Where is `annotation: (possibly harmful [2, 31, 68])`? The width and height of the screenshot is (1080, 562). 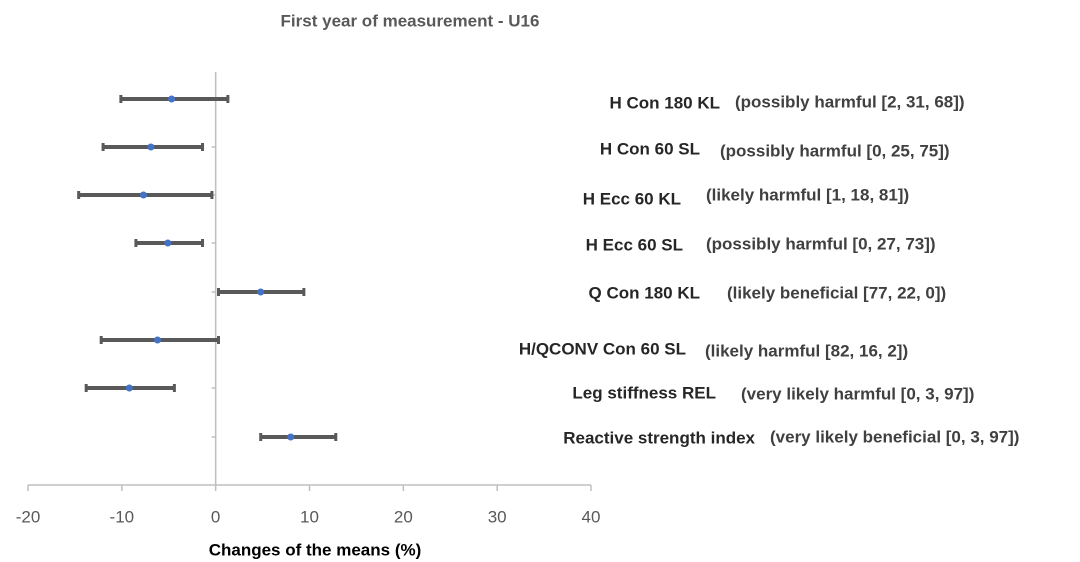
annotation: (possibly harmful [2, 31, 68]) is located at coordinates (850, 101).